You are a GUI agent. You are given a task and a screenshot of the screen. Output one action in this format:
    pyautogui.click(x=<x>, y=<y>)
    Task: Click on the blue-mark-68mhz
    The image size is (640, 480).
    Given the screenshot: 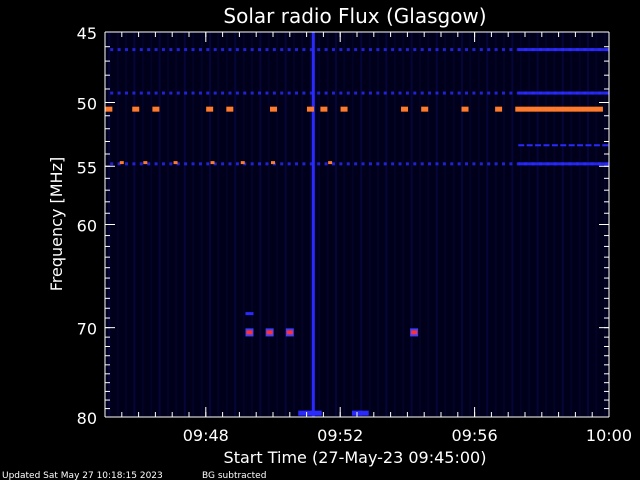 What is the action you would take?
    pyautogui.click(x=249, y=314)
    